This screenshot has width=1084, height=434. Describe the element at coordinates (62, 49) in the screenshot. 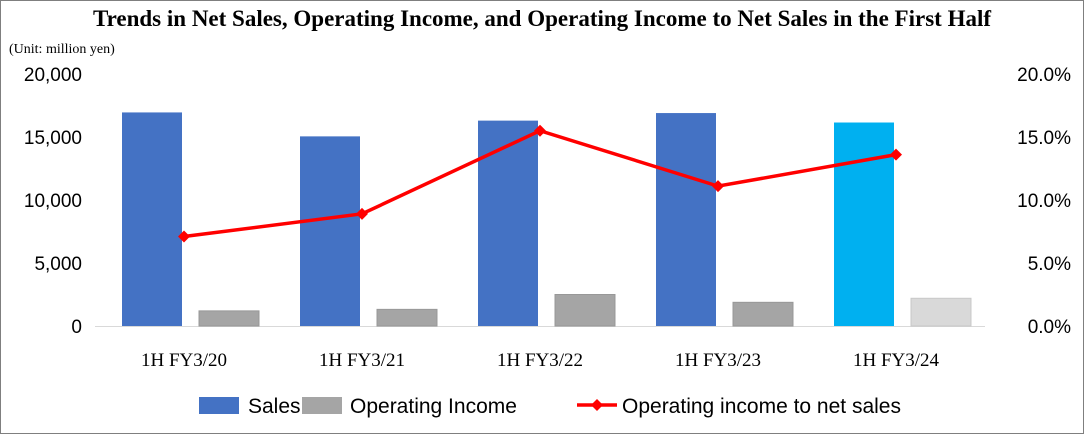

I see `unit-label: (Unit: million yen)` at that location.